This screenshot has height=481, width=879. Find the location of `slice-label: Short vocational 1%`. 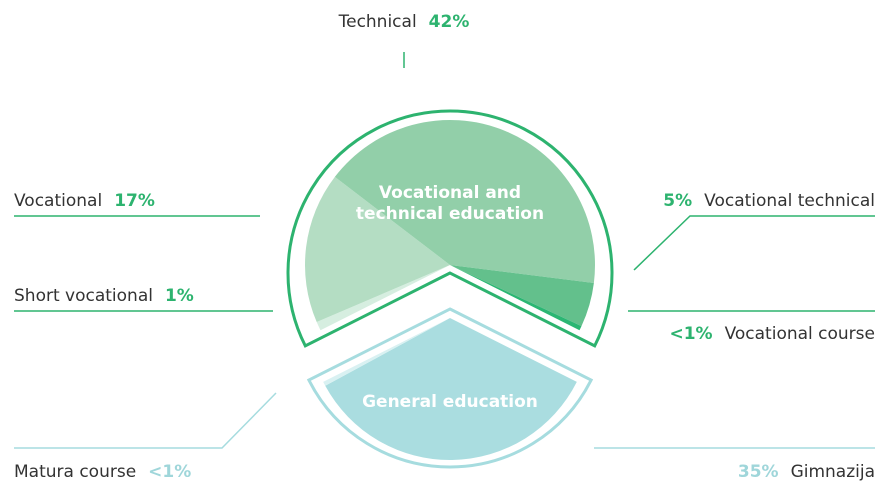

slice-label: Short vocational 1% is located at coordinates (104, 296).